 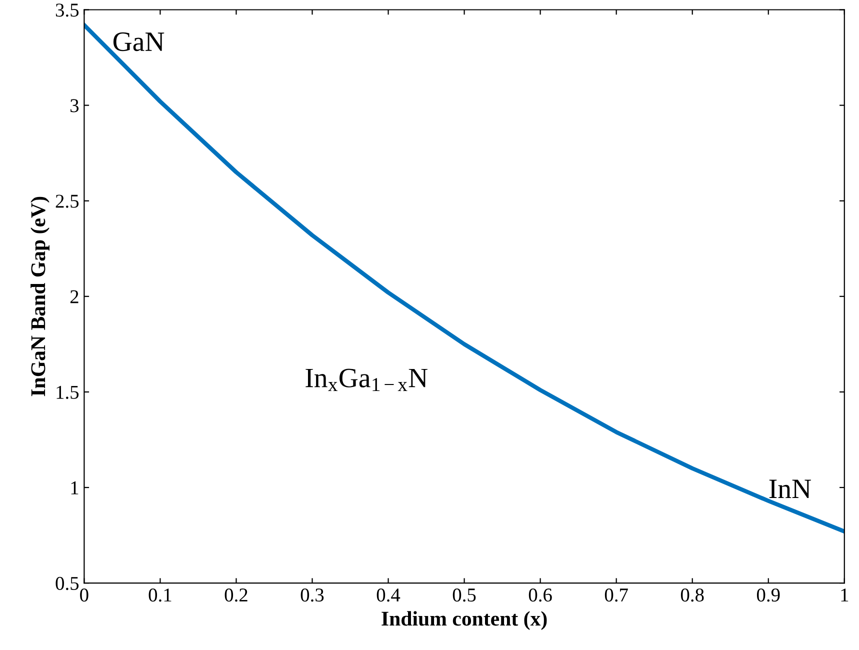 I want to click on x-tick-label: 0.8, so click(x=692, y=595).